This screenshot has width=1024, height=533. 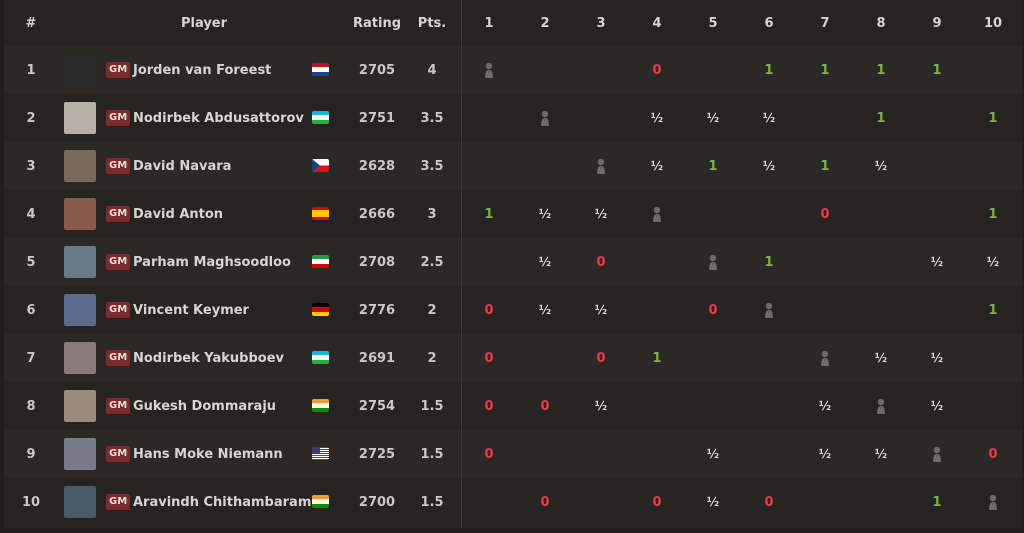 I want to click on player-row: 2 GM Nodirbek Abdusattorov 2751 3.5 ½ ½ ½ 1 1, so click(x=513, y=118).